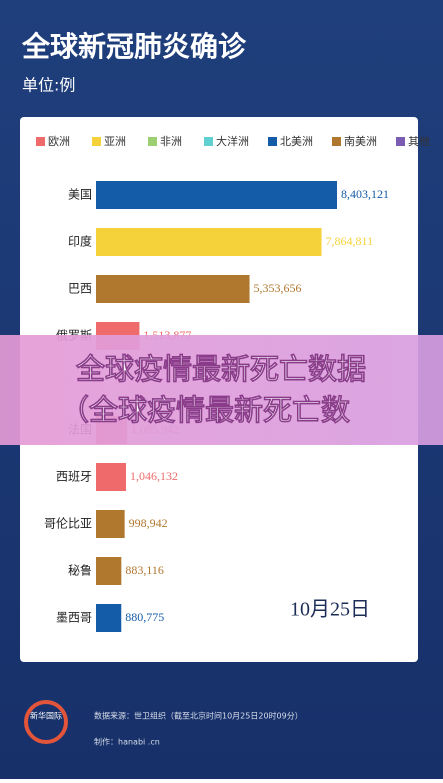 The image size is (443, 783). Describe the element at coordinates (80, 289) in the screenshot. I see `category-label: 巴西` at that location.